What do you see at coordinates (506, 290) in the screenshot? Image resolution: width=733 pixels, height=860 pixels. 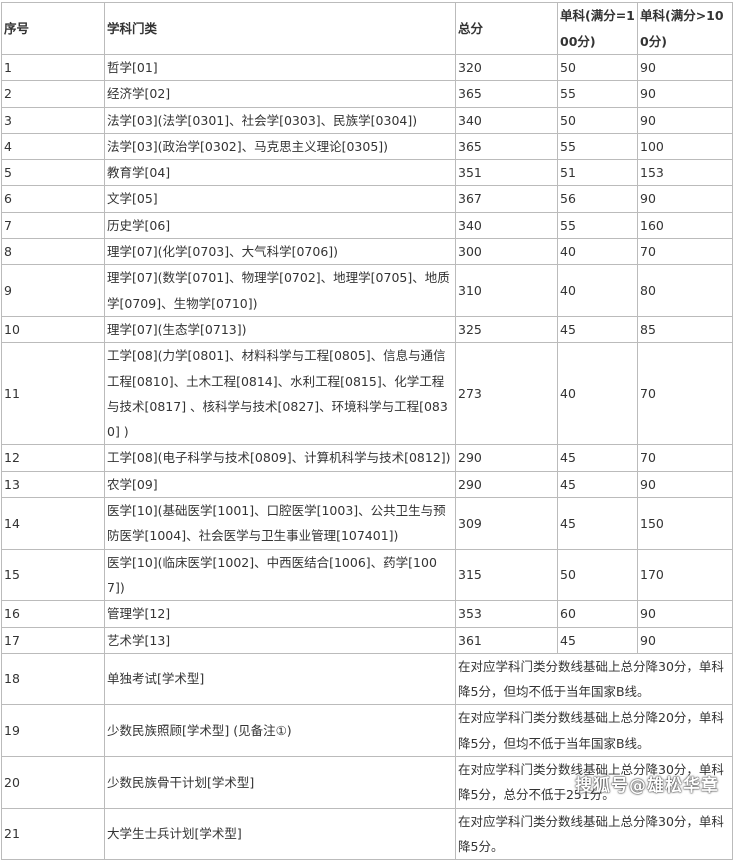 I see `cell-total: 310` at bounding box center [506, 290].